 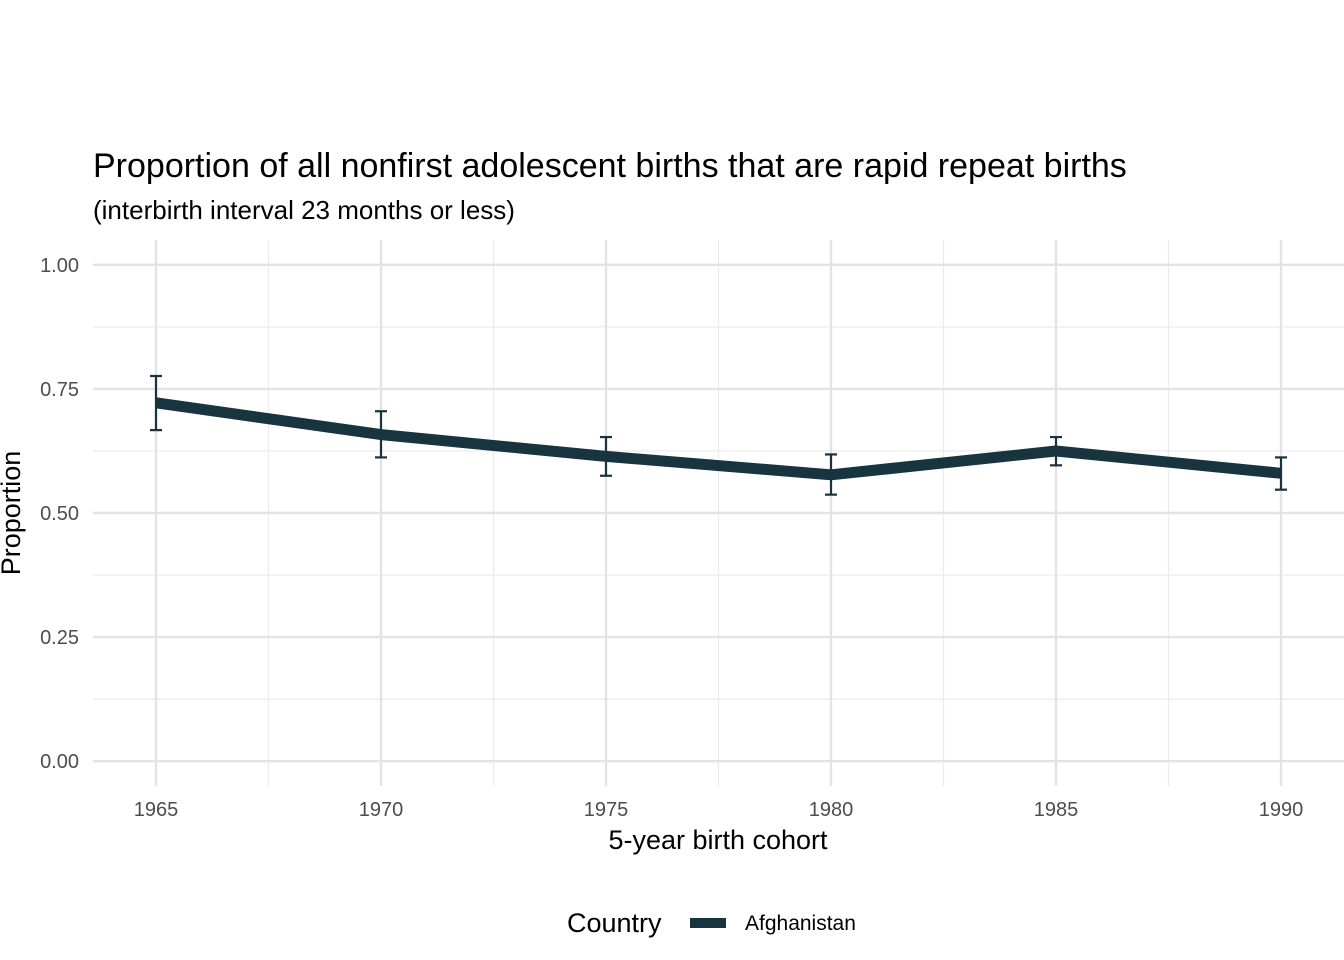 What do you see at coordinates (1056, 810) in the screenshot?
I see `x-tick-label: 1985` at bounding box center [1056, 810].